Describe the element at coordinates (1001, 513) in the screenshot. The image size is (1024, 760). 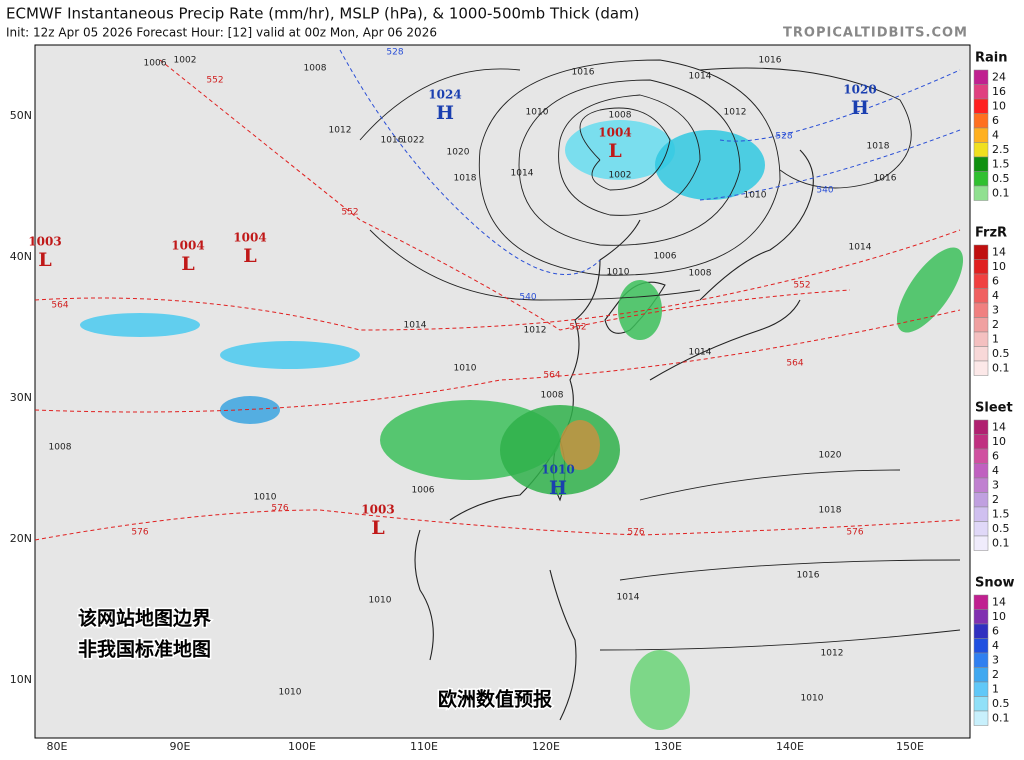
I see `legend-tick: 1.5` at that location.